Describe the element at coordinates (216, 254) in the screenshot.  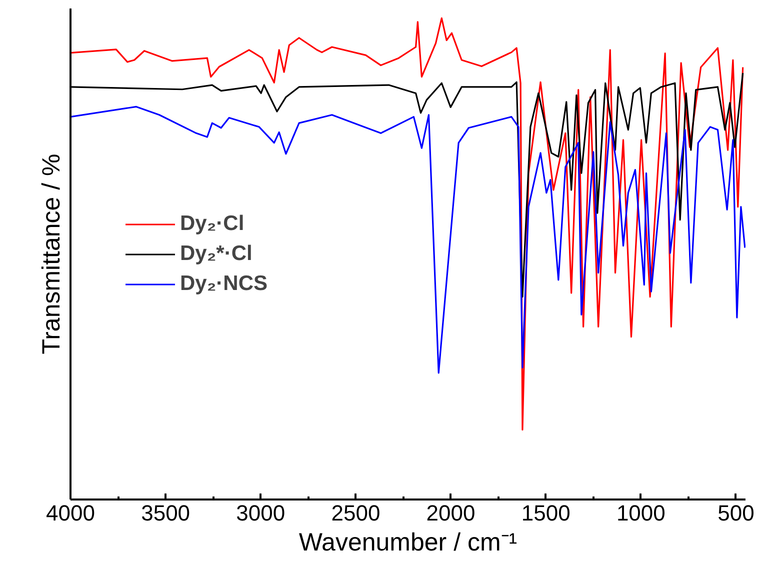
I see `legend-label: Dy₂*·Cl` at that location.